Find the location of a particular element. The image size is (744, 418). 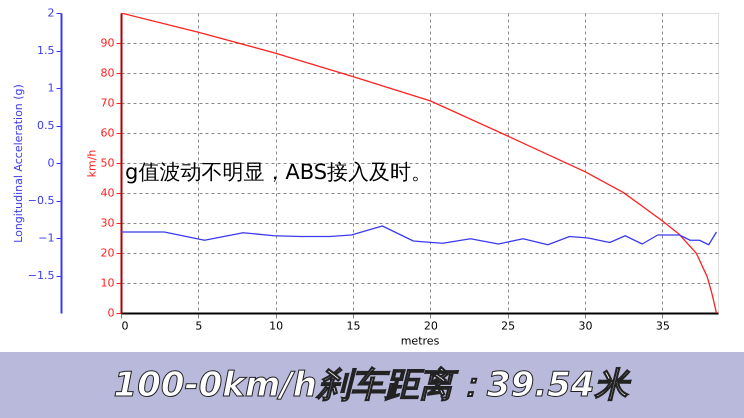

x-tick-label: 5 is located at coordinates (198, 326).